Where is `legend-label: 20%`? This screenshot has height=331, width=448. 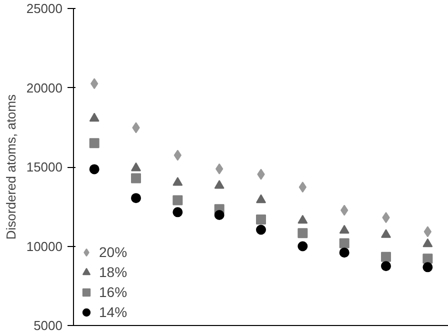
legend-label: 20% is located at coordinates (113, 252).